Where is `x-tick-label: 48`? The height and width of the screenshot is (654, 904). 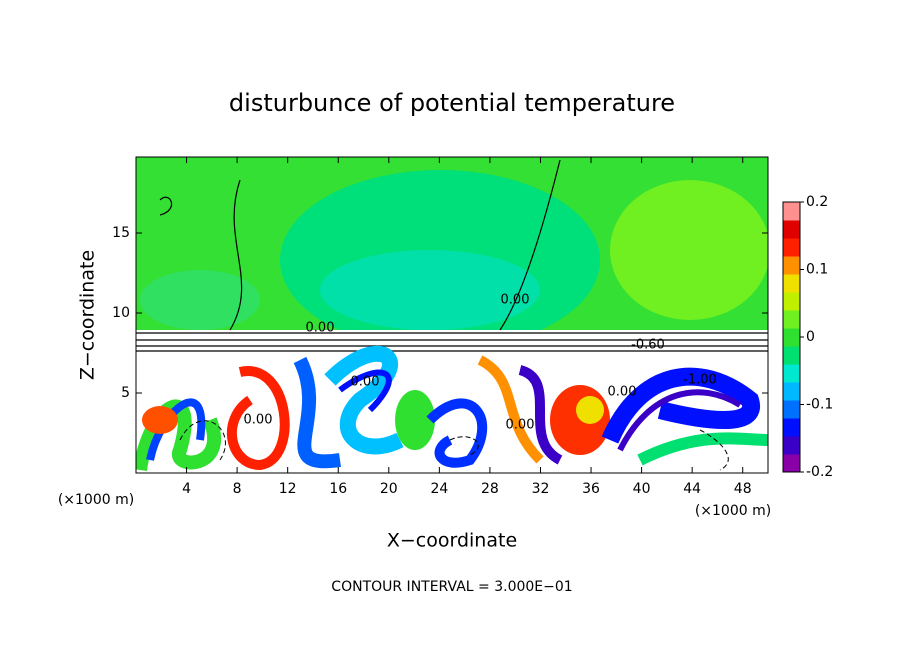
x-tick-label: 48 is located at coordinates (743, 489).